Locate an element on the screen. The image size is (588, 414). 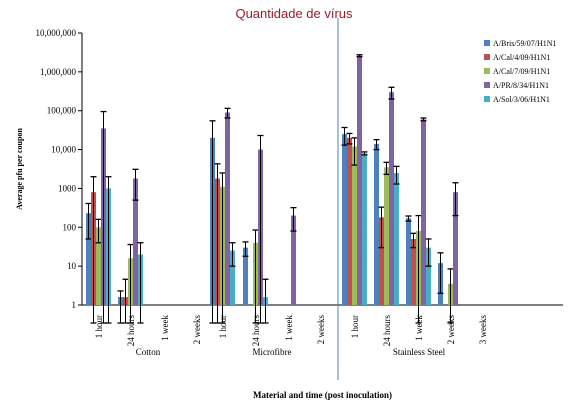
x-tick-label: 3 weeks is located at coordinates (483, 330).